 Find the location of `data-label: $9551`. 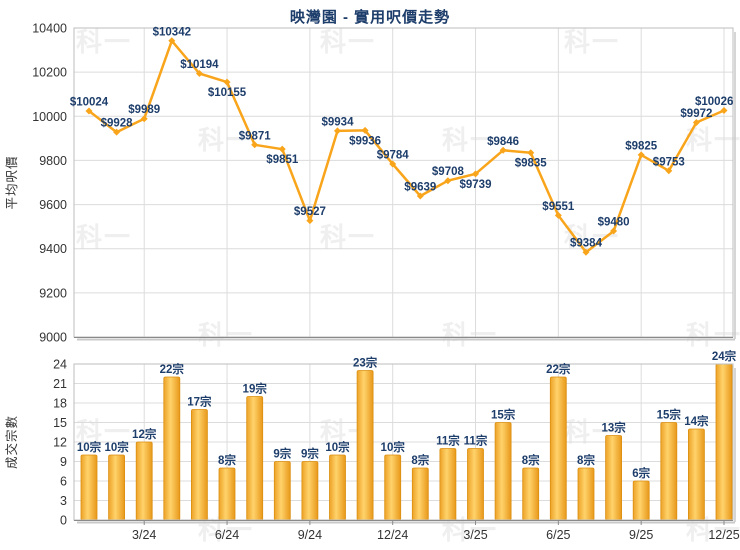

data-label: $9551 is located at coordinates (558, 207).